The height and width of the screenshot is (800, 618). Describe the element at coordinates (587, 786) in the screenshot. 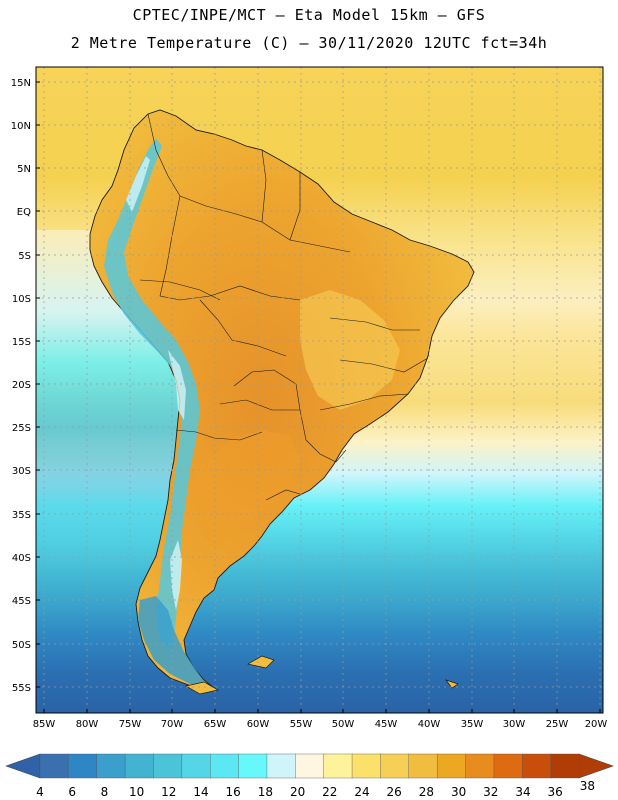

I see `colorbar-label: 38` at that location.